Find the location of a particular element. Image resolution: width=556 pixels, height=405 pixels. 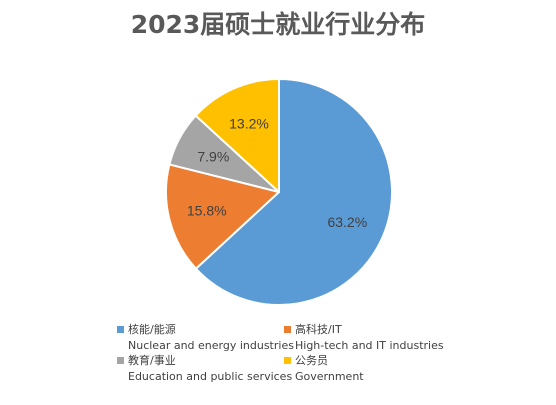

data-label-nuclear-energy: 63.2% is located at coordinates (347, 222).